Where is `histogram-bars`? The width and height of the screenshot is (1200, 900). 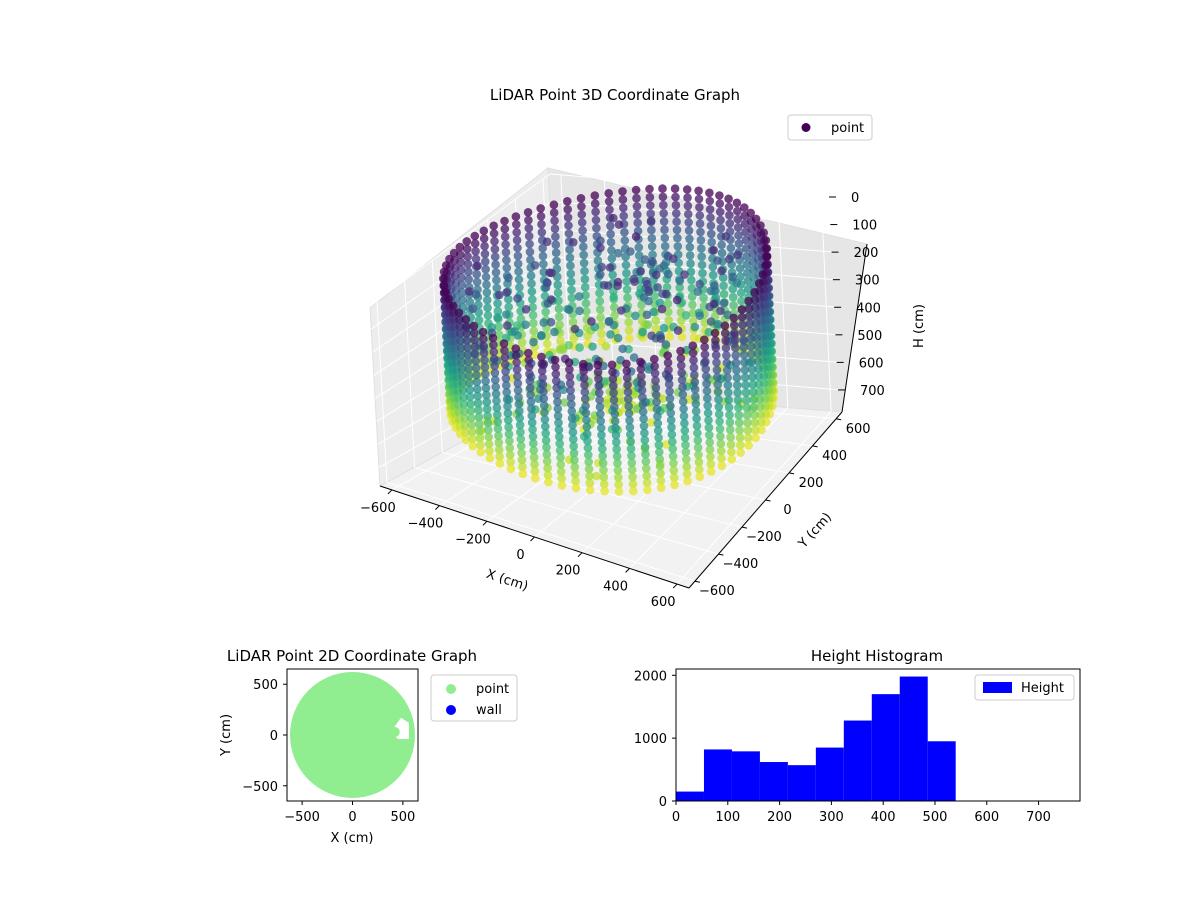 histogram-bars is located at coordinates (816, 738).